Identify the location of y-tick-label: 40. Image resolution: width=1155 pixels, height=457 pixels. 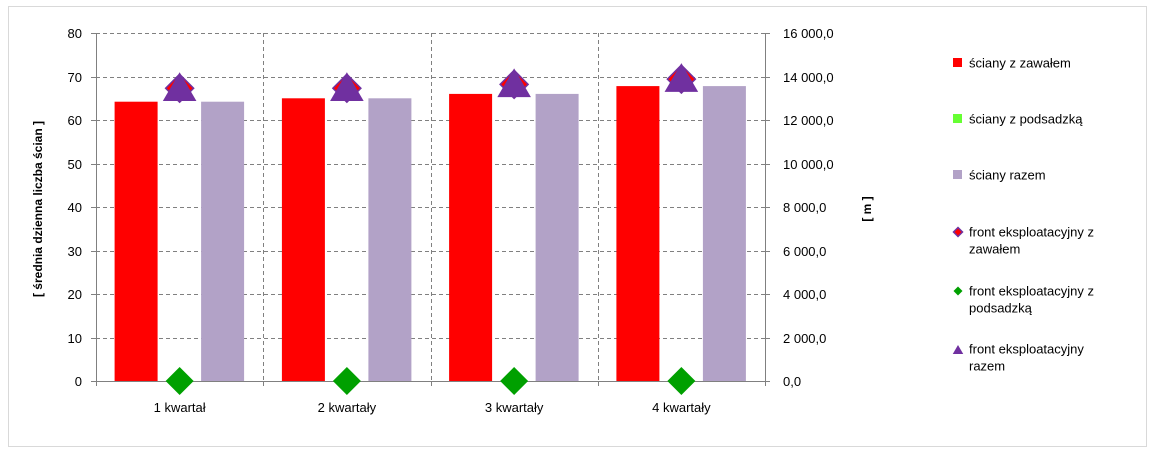
(75, 207).